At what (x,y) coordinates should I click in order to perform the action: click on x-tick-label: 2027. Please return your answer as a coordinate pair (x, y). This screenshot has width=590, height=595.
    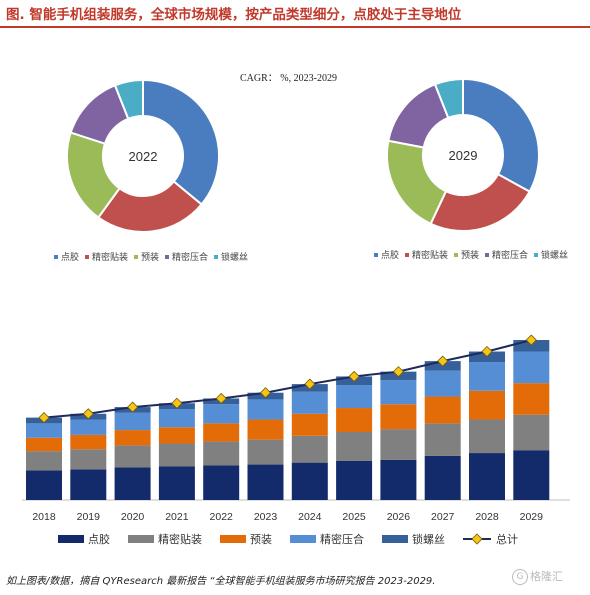
    Looking at the image, I should click on (443, 517).